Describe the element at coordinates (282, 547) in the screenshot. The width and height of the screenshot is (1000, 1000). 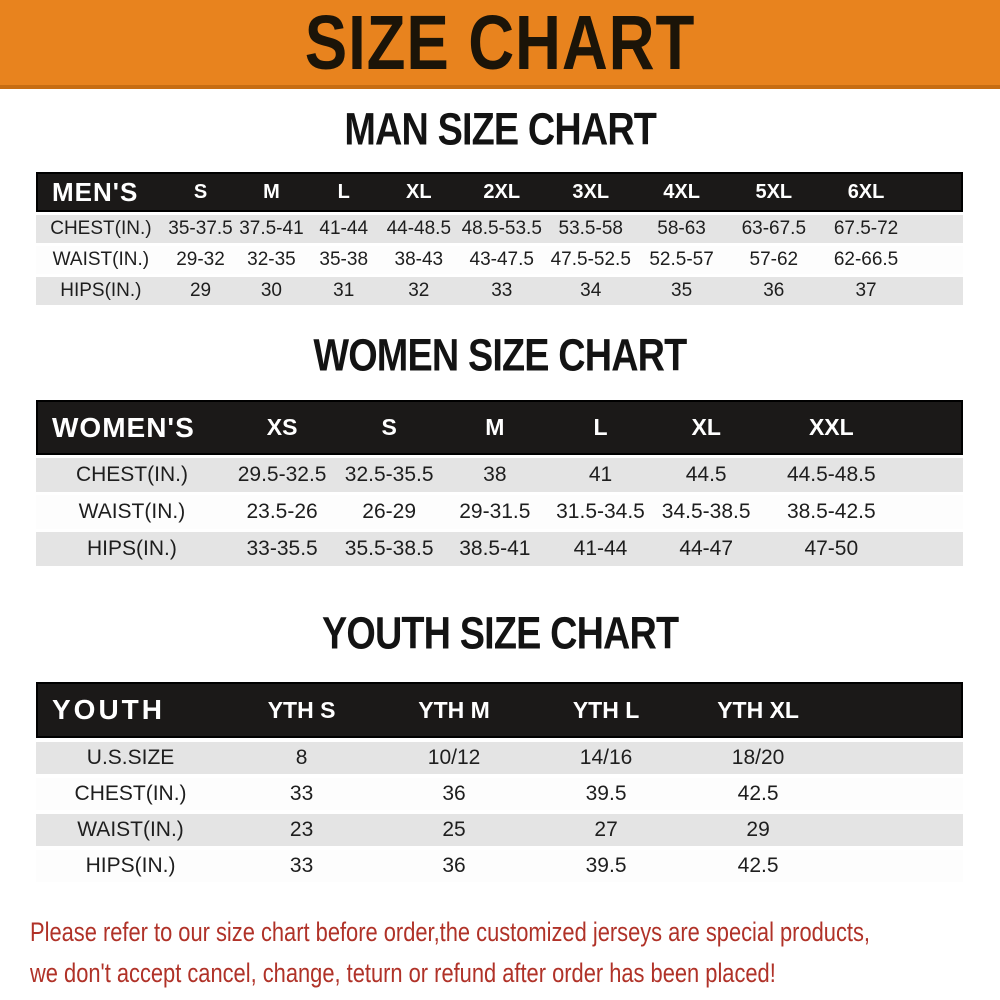
I see `value-cell: 33-35.5` at that location.